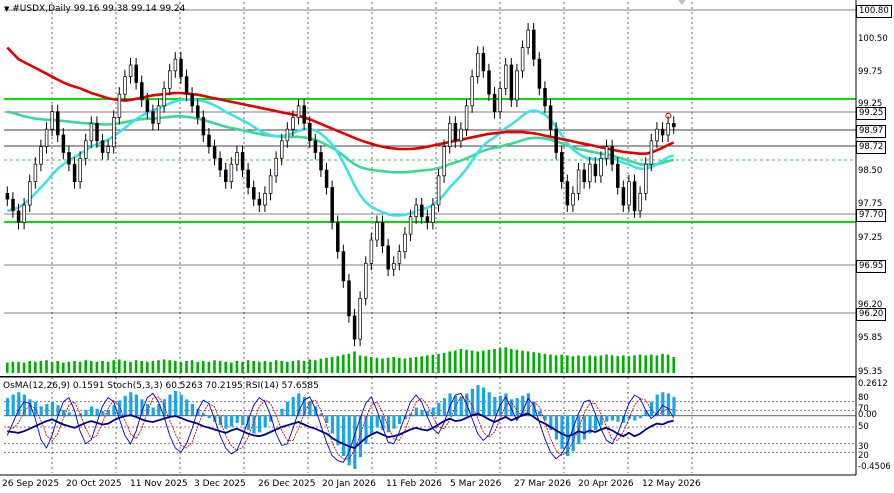 This screenshot has width=894, height=493. I want to click on price-axis-label: 98.50, so click(870, 171).